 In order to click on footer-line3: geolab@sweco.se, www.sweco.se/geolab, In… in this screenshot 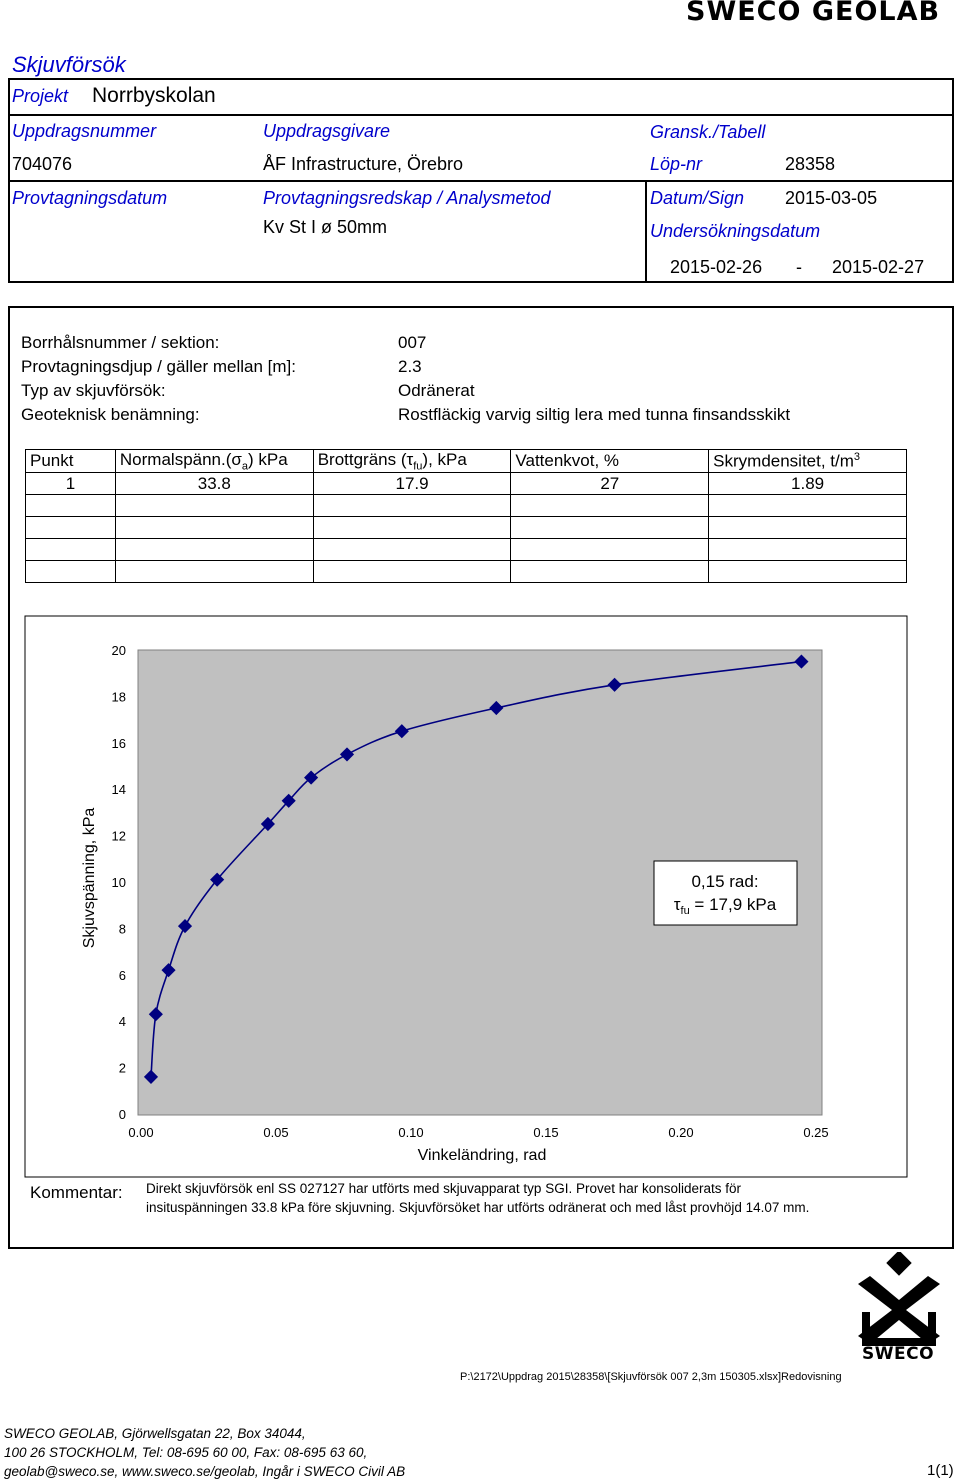, I will do `click(205, 1471)`.